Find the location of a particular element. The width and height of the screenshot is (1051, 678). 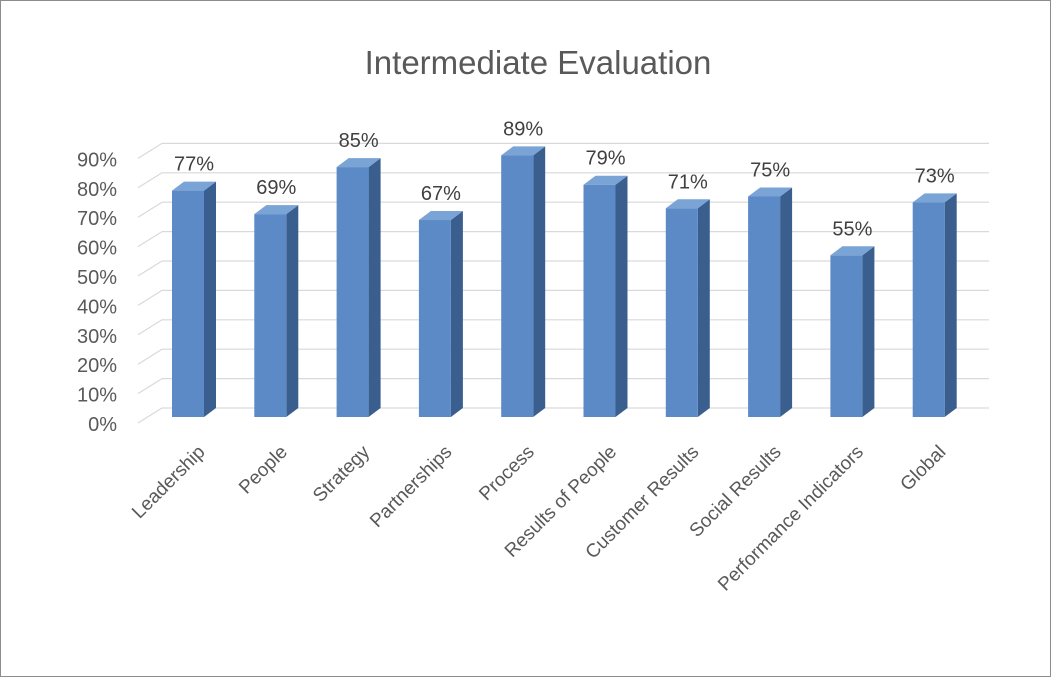

y-tick-label: 60% is located at coordinates (97, 249).